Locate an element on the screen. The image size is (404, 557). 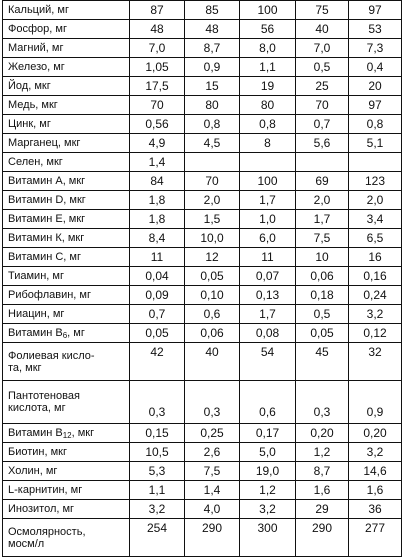
value-cell: 6,0 is located at coordinates (267, 238).